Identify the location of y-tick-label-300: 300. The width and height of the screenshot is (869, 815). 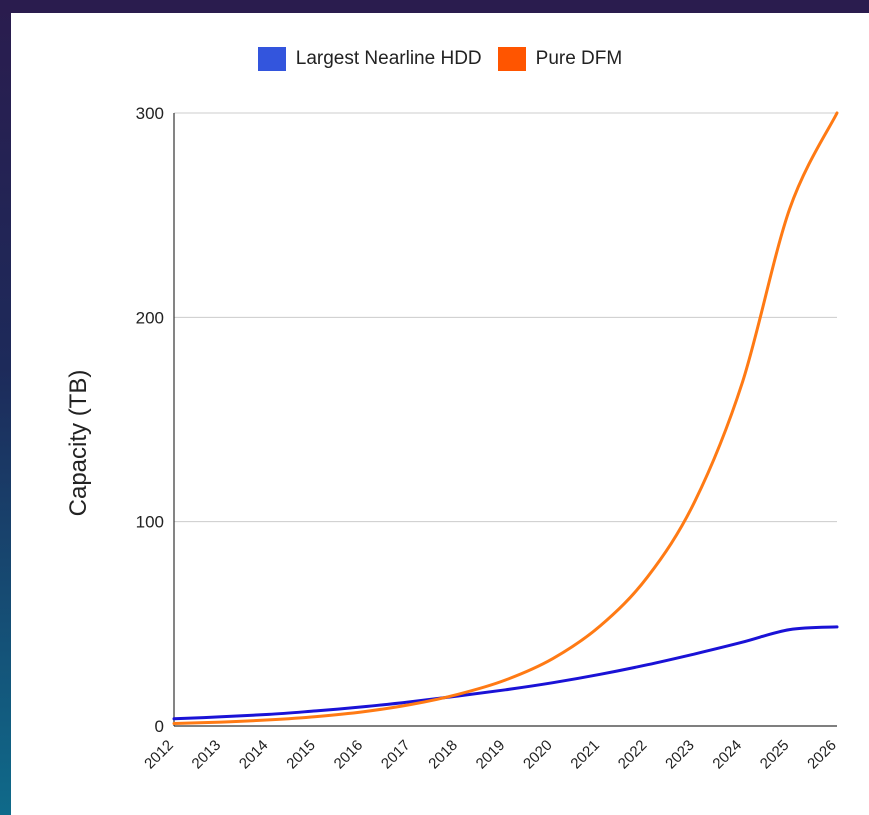
(150, 113).